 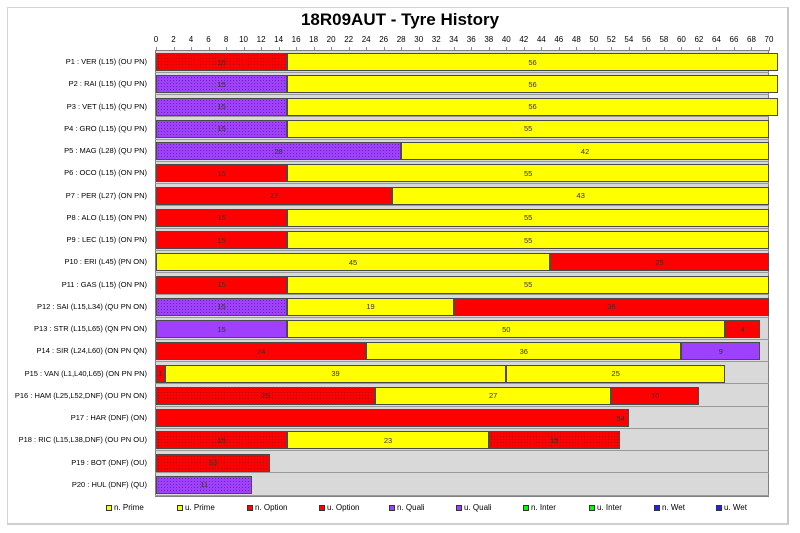 I want to click on x-tick-label: 0, so click(x=156, y=39).